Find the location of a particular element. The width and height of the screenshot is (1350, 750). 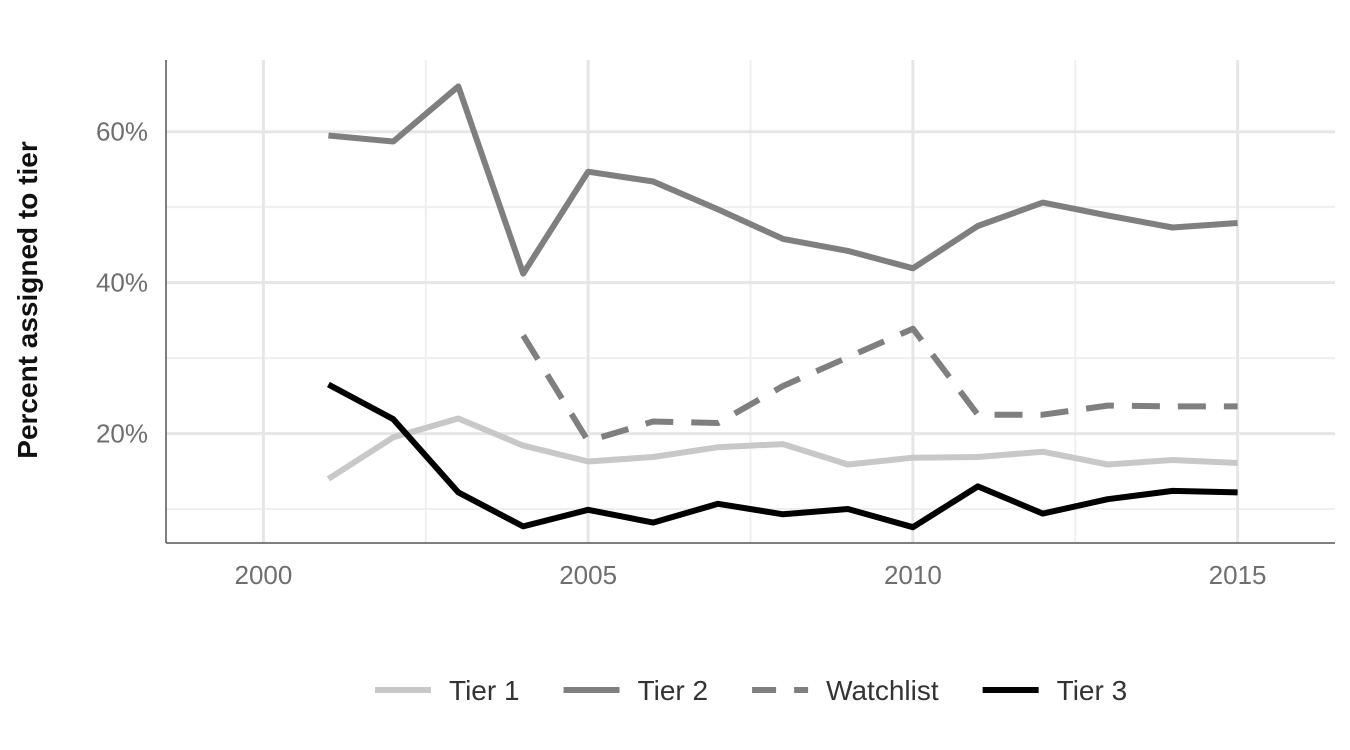

legend-item-tier-1: Tier 1 is located at coordinates (447, 690).